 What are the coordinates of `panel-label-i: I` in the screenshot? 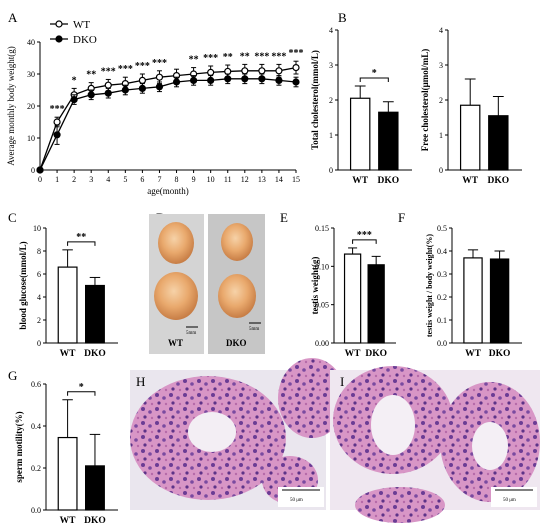 It's located at (342, 381).